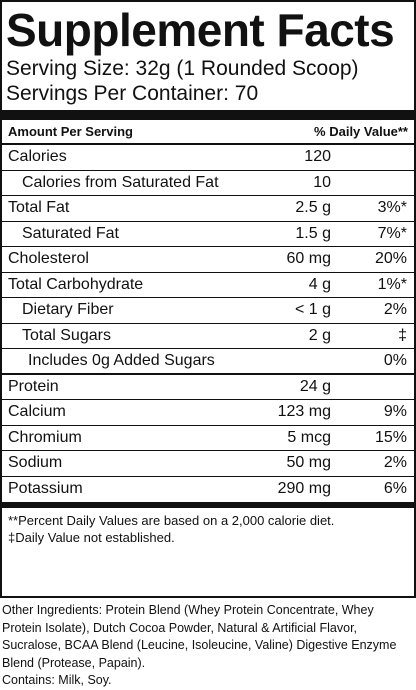  I want to click on nutrient-amount: 4 g, so click(319, 284).